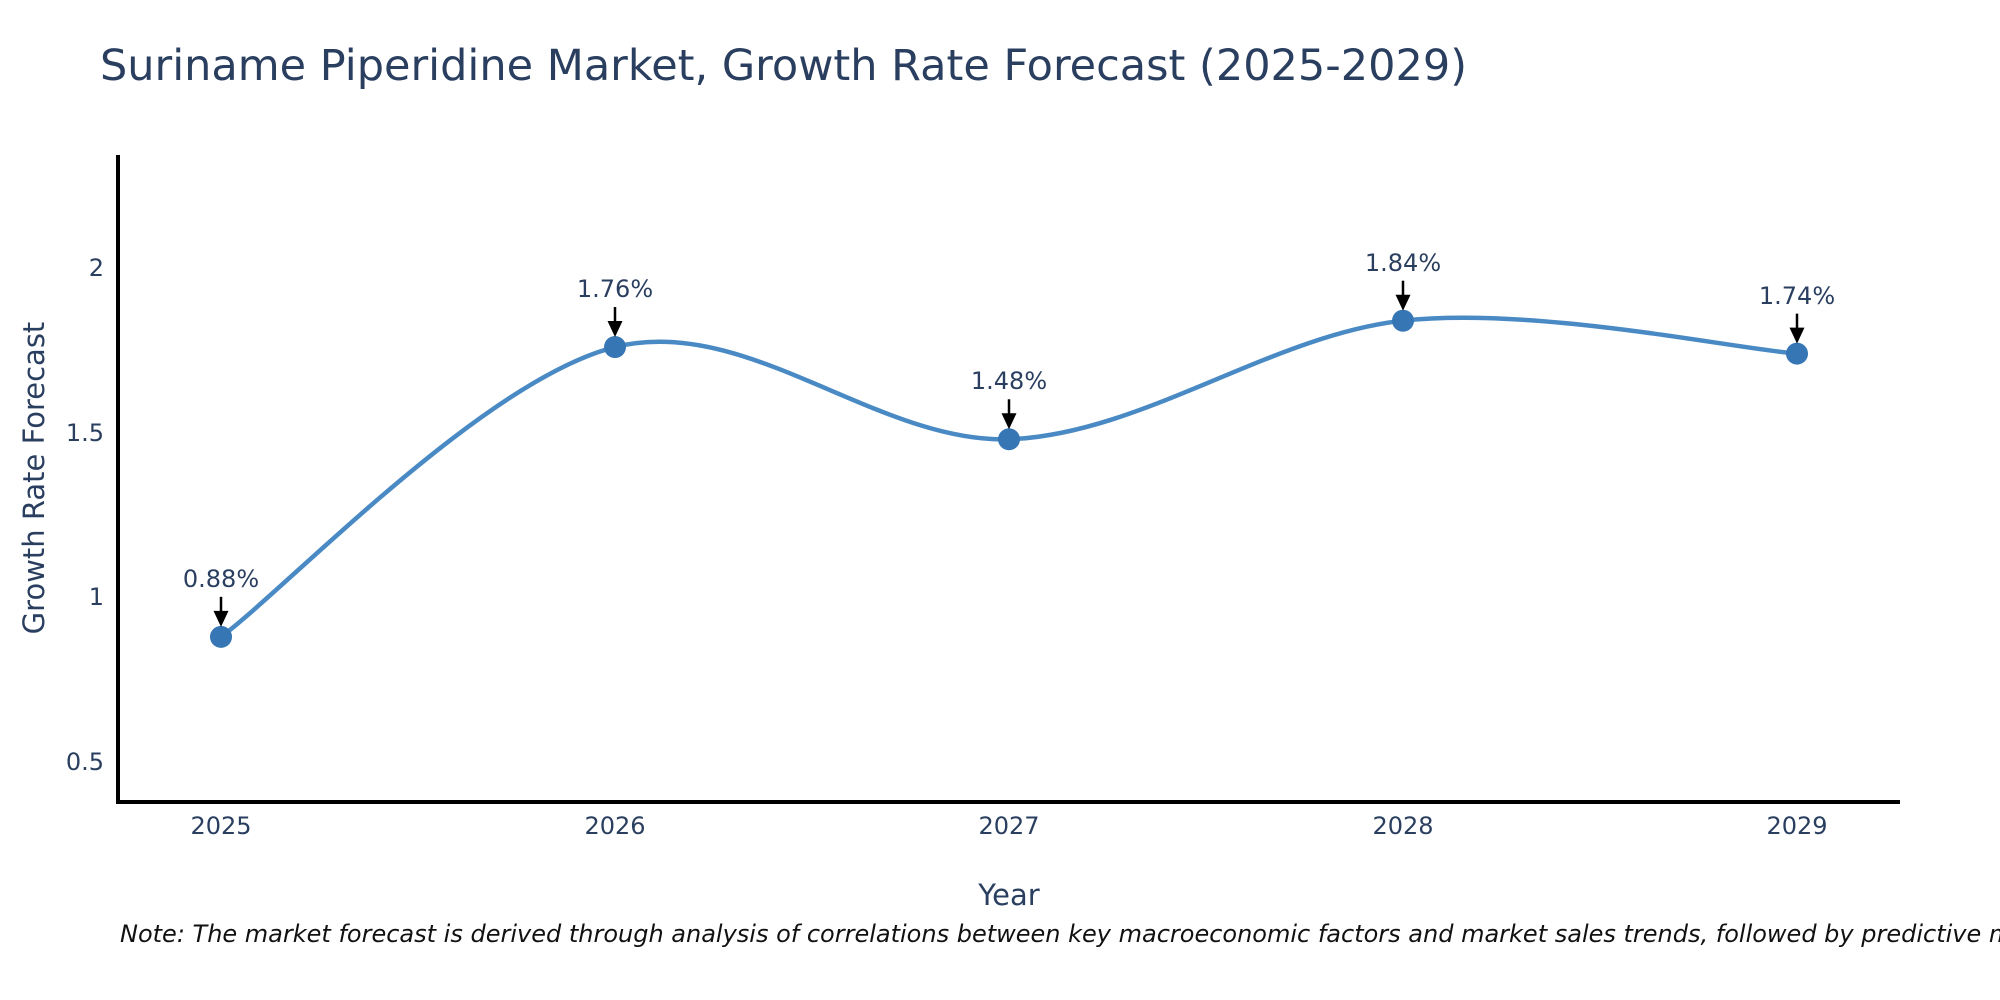 This screenshot has height=1000, width=2000. What do you see at coordinates (1009, 895) in the screenshot?
I see `x-axis-title: Year` at bounding box center [1009, 895].